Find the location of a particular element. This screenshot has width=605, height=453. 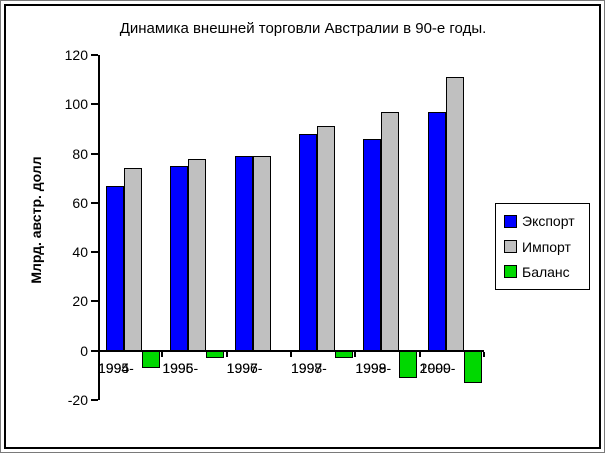

x-axis-line is located at coordinates (291, 350).